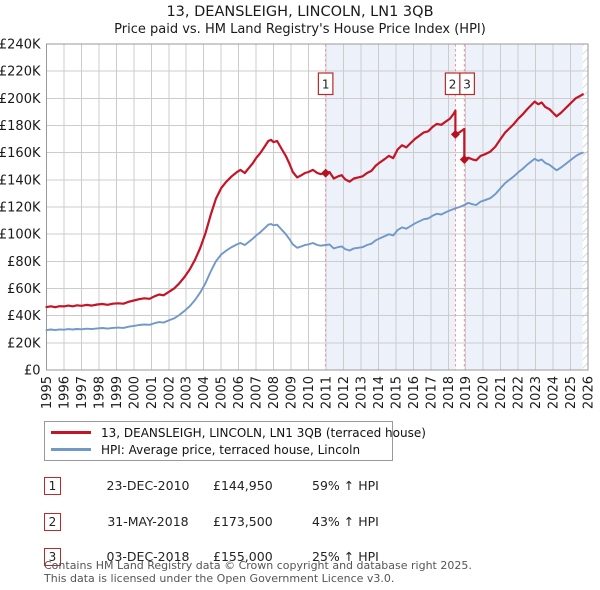  Describe the element at coordinates (453, 85) in the screenshot. I see `sale-flag-label: 2` at that location.